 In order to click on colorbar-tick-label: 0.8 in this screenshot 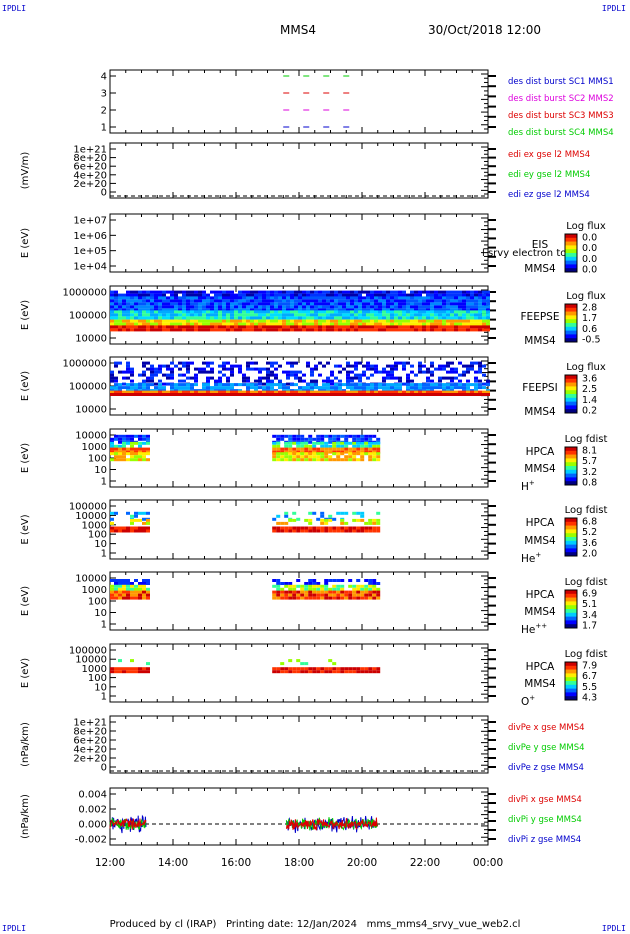, I will do `click(589, 483)`.